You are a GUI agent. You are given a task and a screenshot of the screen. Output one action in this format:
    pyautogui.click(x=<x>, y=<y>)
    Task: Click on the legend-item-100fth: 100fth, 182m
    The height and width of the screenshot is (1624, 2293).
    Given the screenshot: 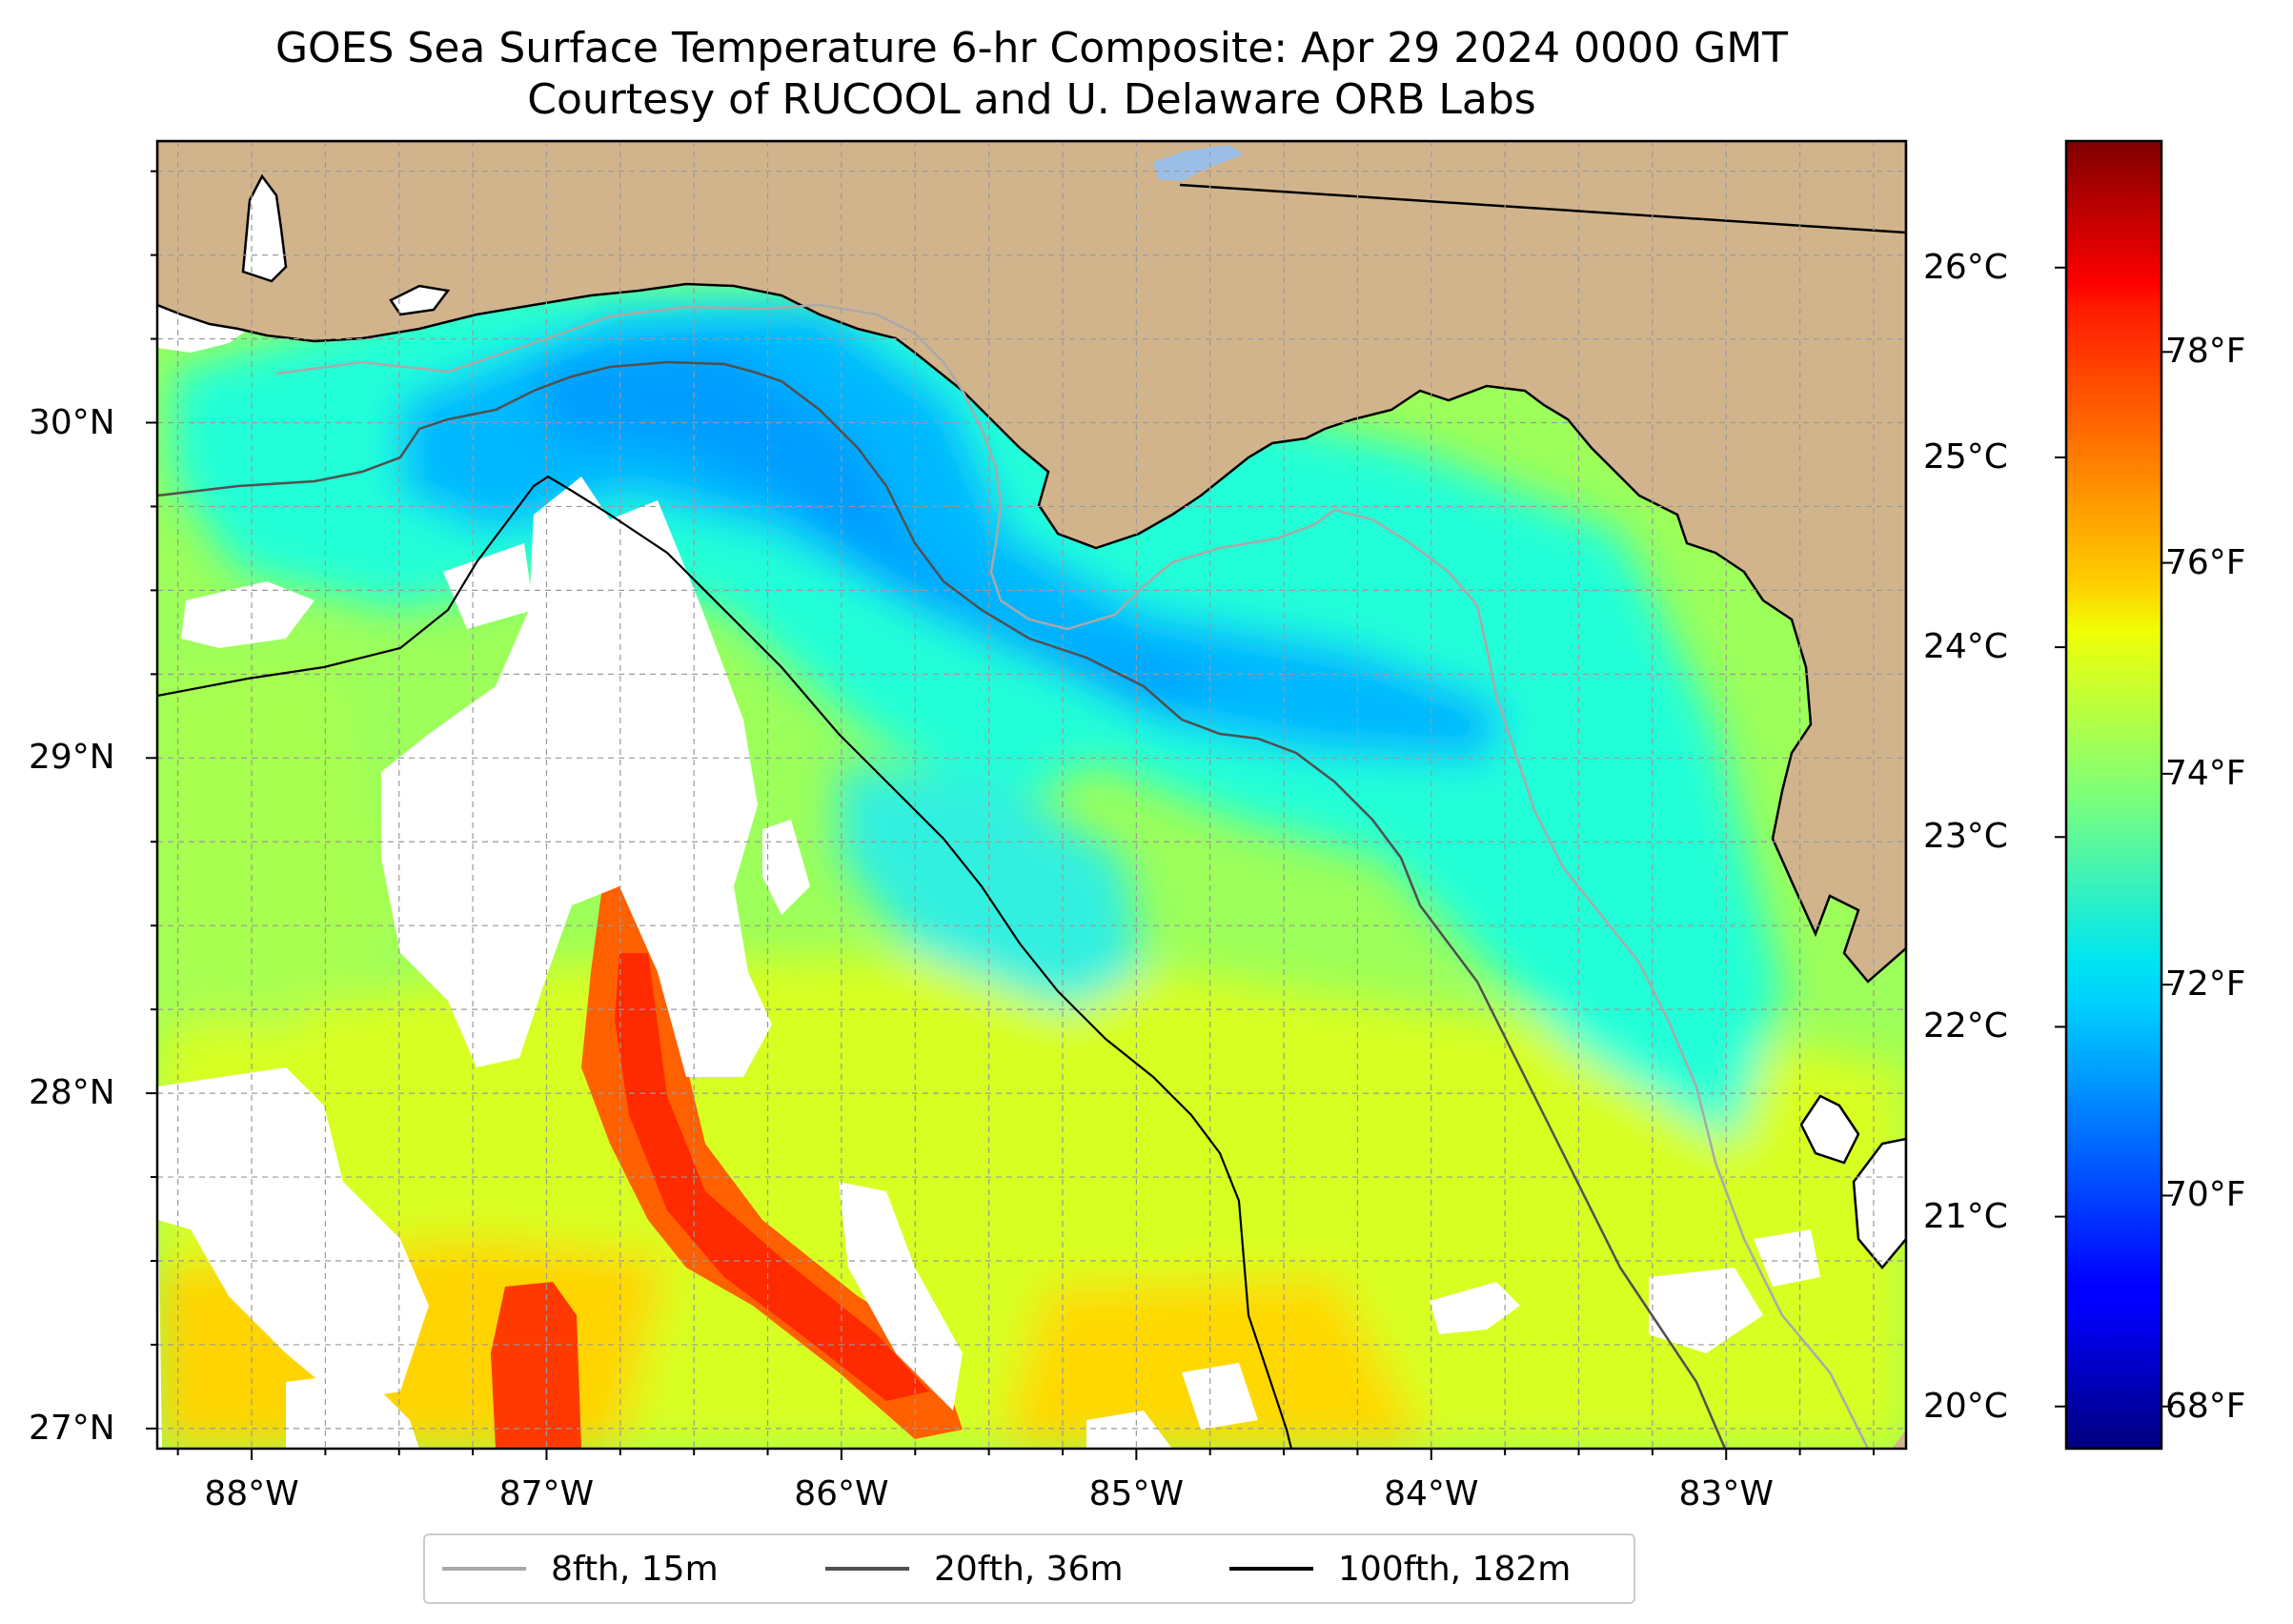 What is the action you would take?
    pyautogui.click(x=1400, y=1568)
    